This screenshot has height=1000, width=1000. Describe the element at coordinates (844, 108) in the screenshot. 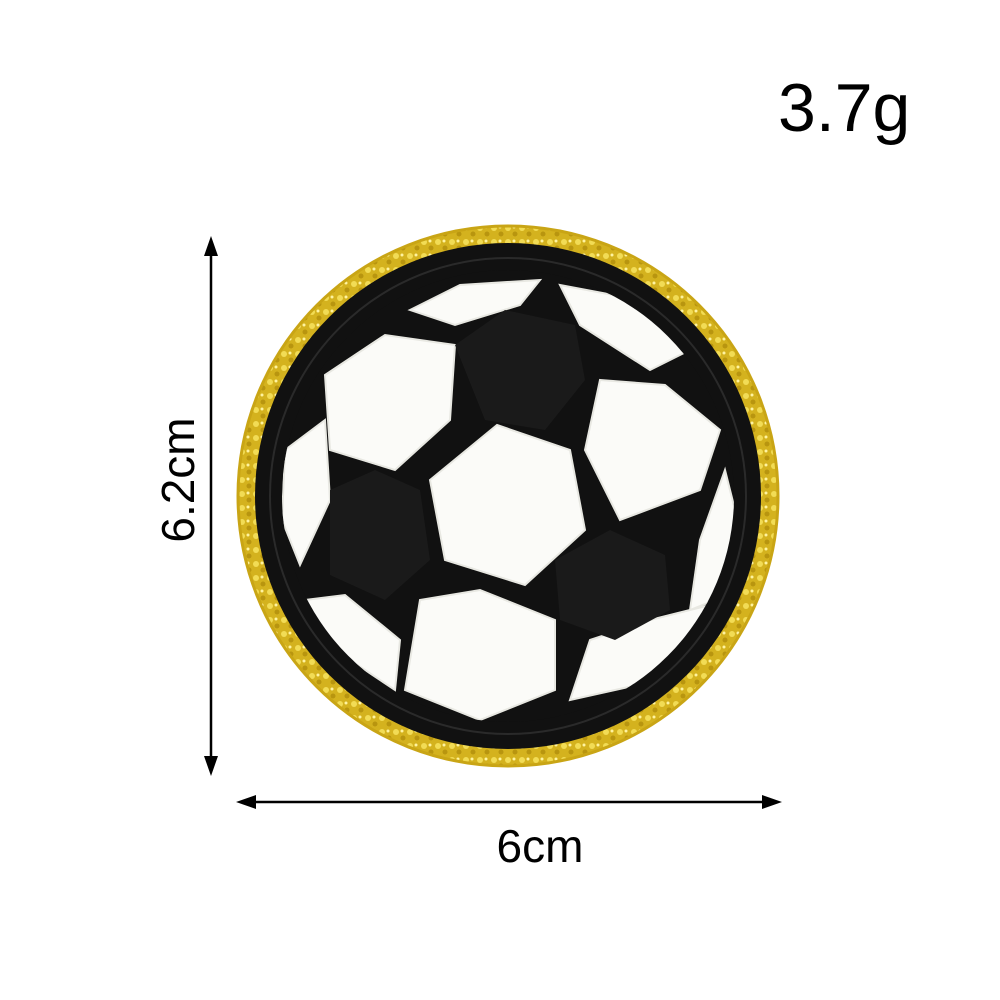

I see `weight-label: 3.7g` at that location.